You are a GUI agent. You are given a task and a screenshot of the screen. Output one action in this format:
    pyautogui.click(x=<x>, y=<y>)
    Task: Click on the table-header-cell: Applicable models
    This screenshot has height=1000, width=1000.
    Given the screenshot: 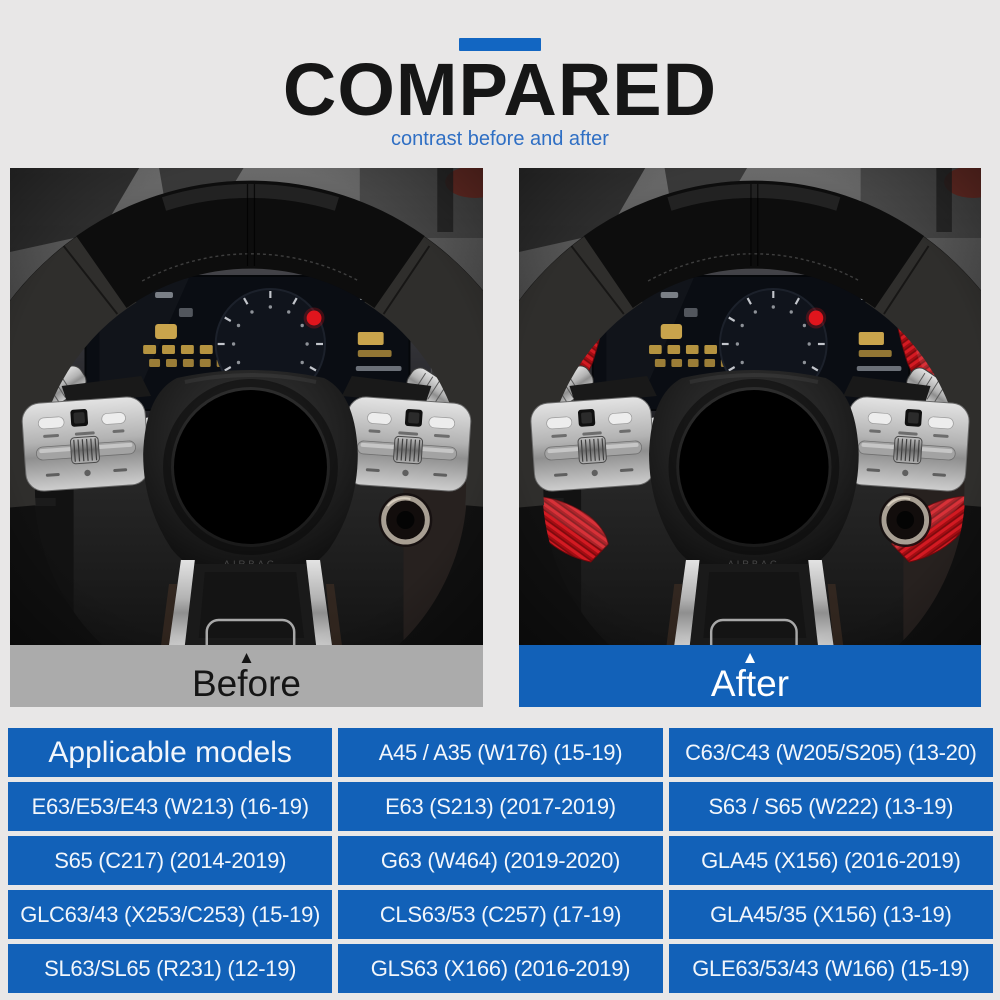 What is the action you would take?
    pyautogui.click(x=170, y=752)
    